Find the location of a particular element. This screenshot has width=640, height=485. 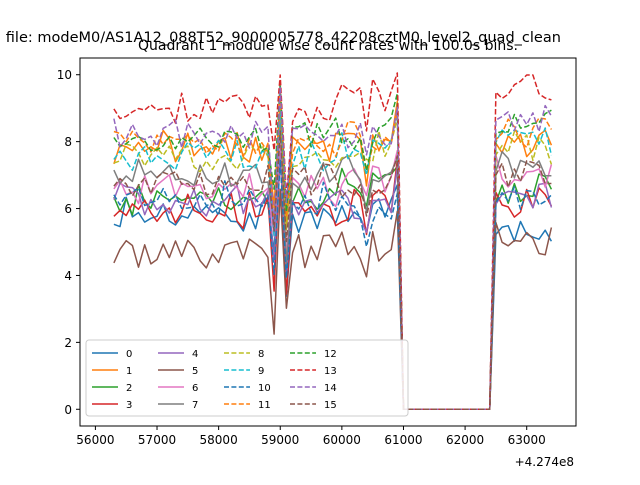

x-tick-label: 58000 is located at coordinates (219, 440).